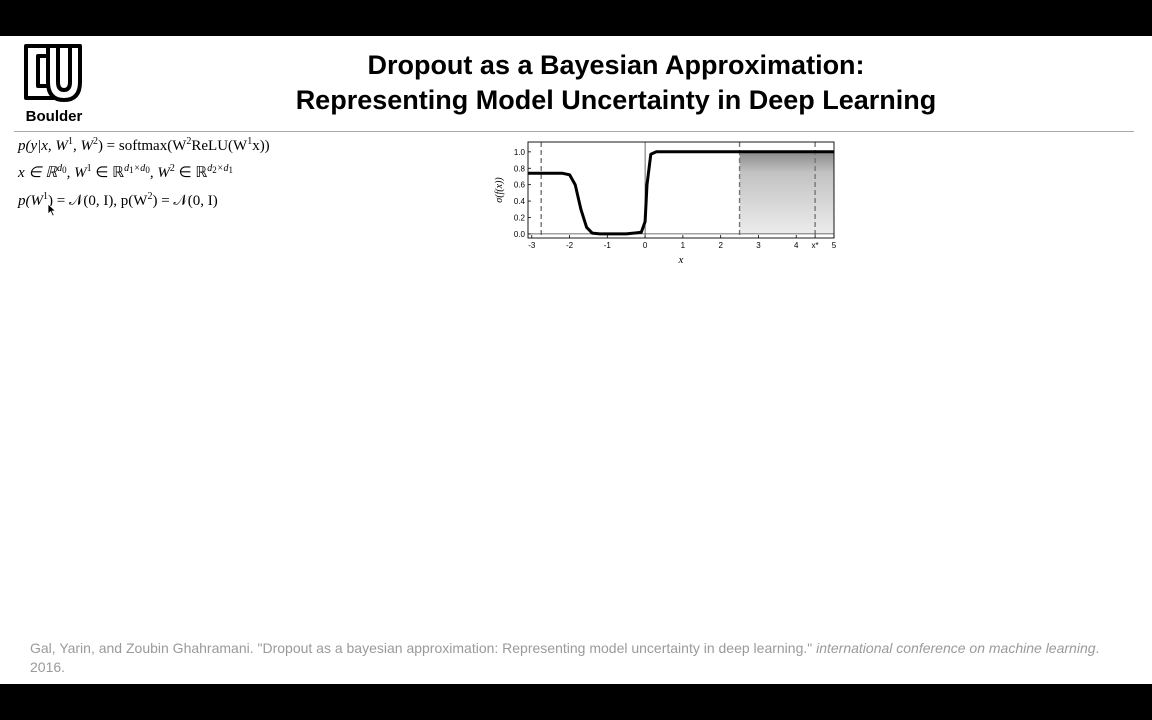  Describe the element at coordinates (499, 190) in the screenshot. I see `y-axis-label: σ(f(x))` at that location.